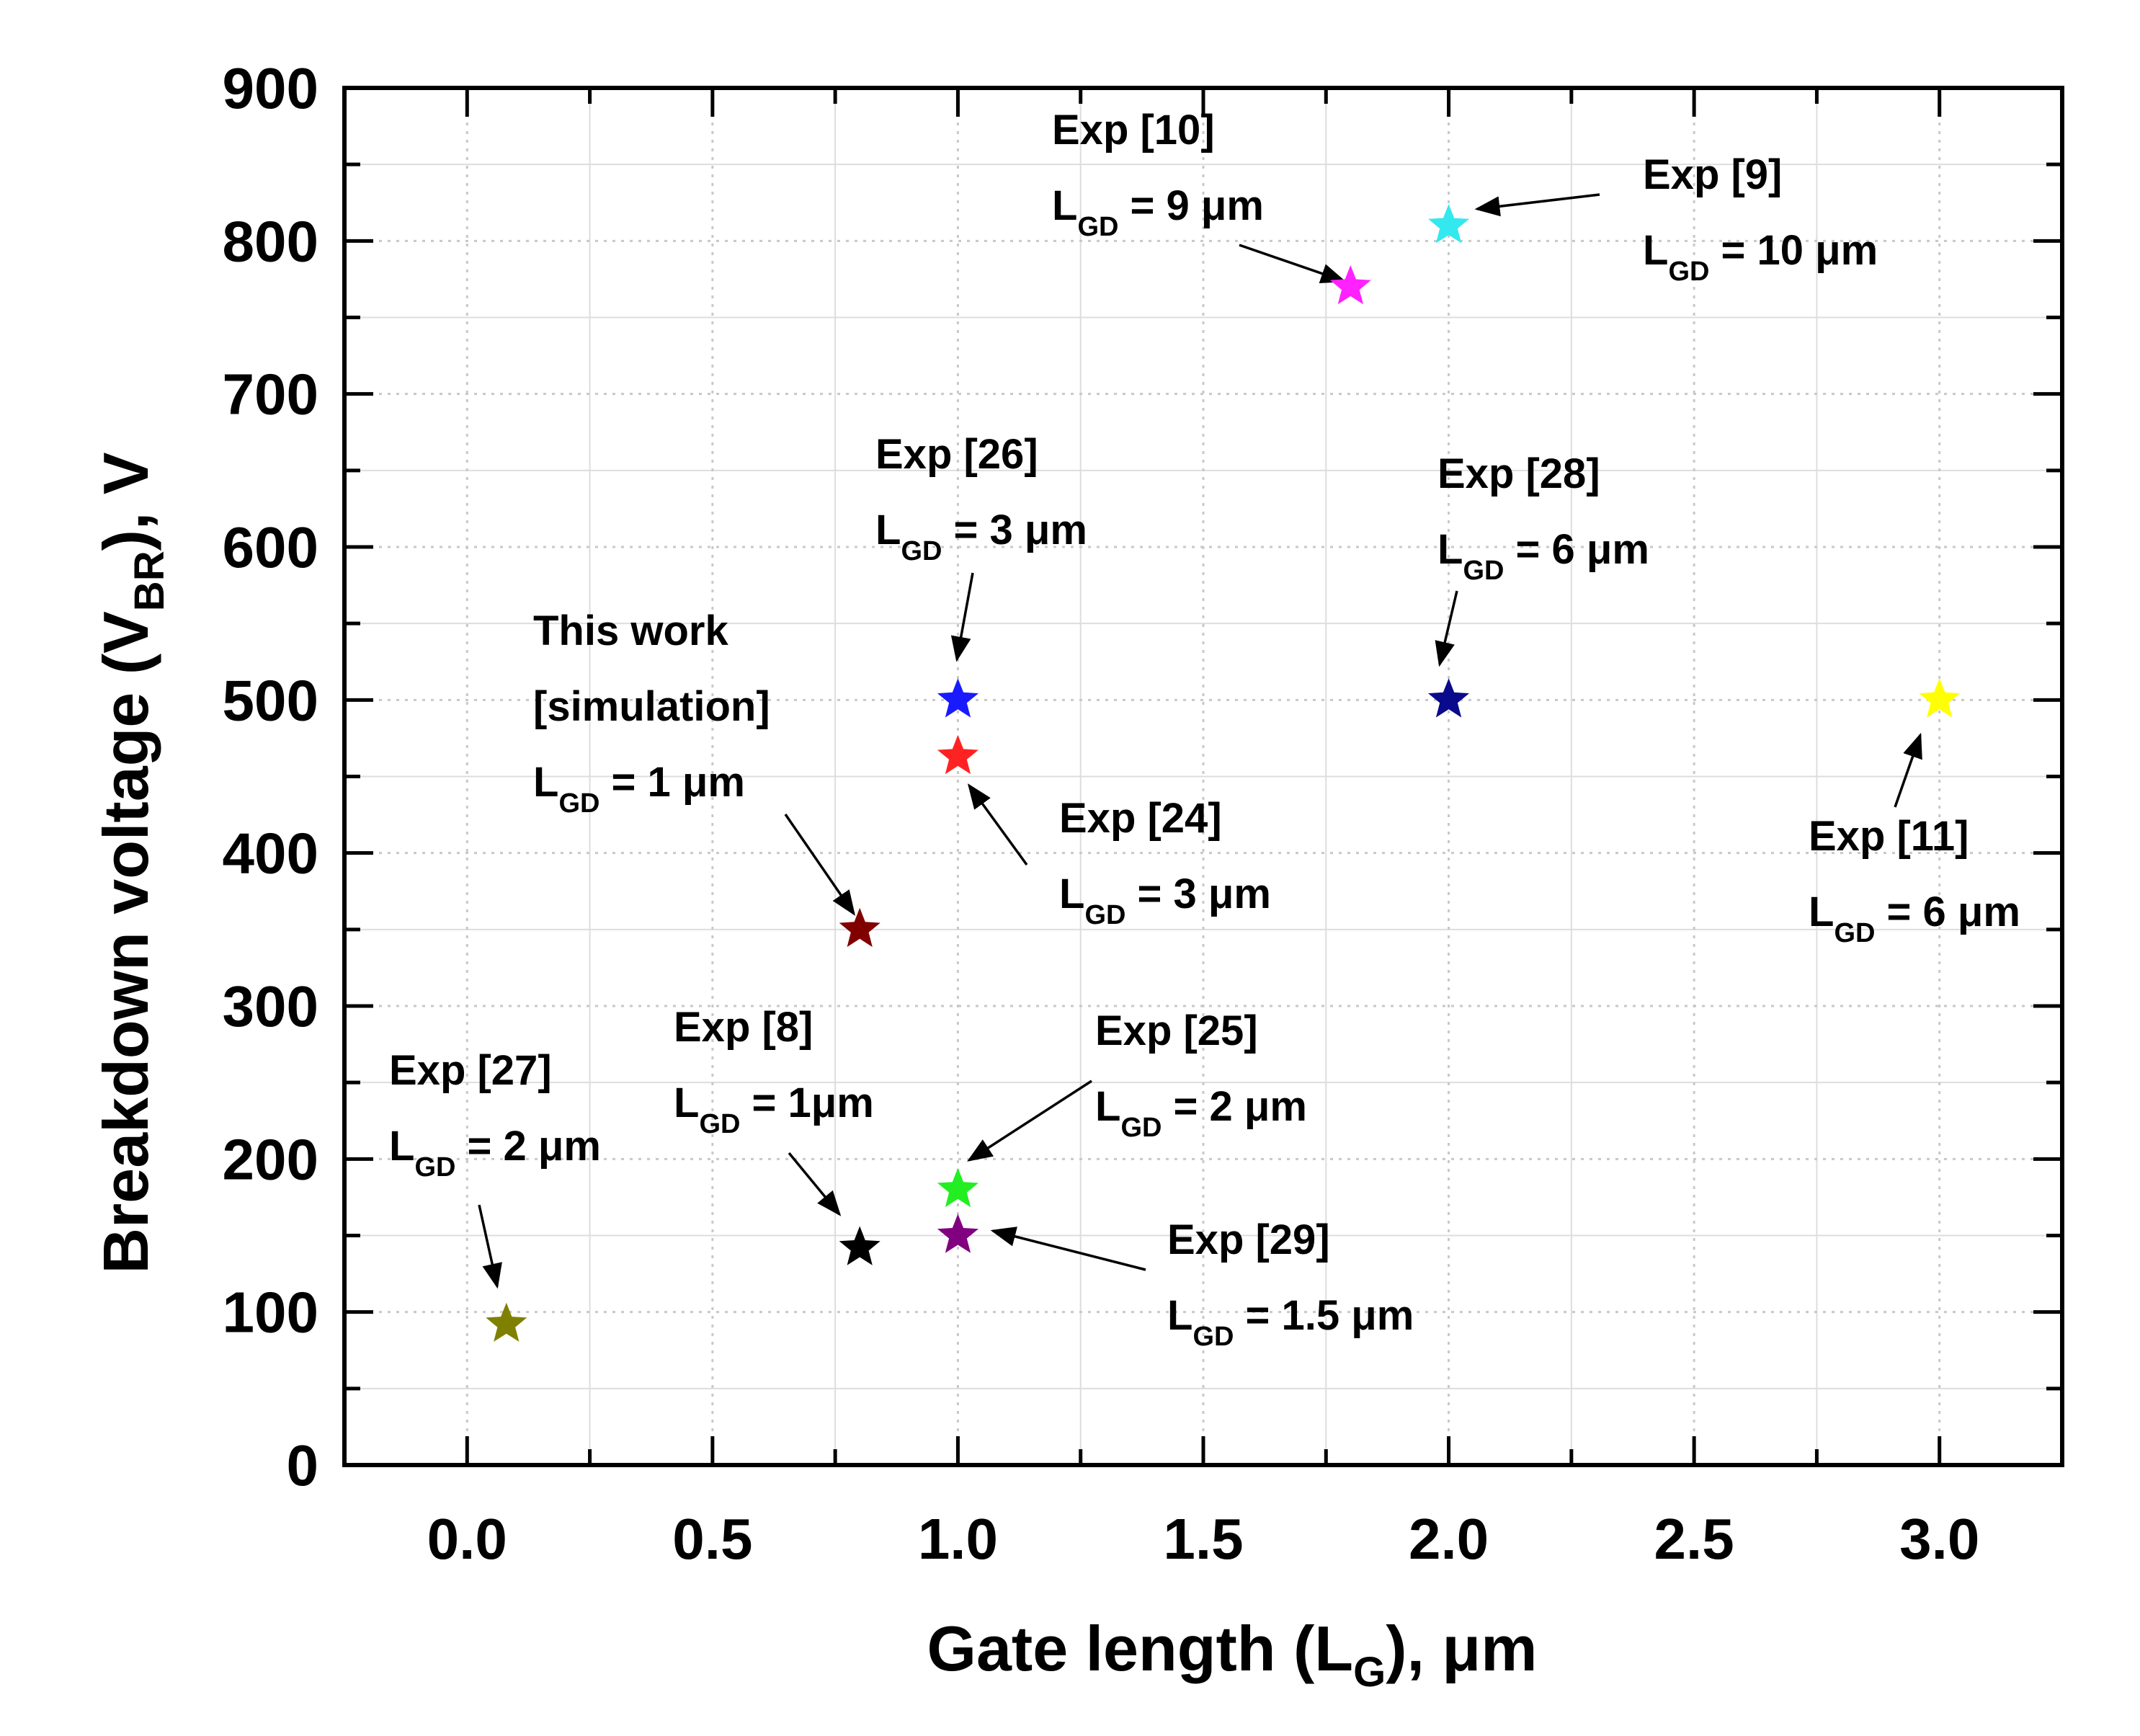 The width and height of the screenshot is (2140, 1736). Describe the element at coordinates (1158, 212) in the screenshot. I see `annotation-lgd-exp-10: LGD = 9 μm` at that location.